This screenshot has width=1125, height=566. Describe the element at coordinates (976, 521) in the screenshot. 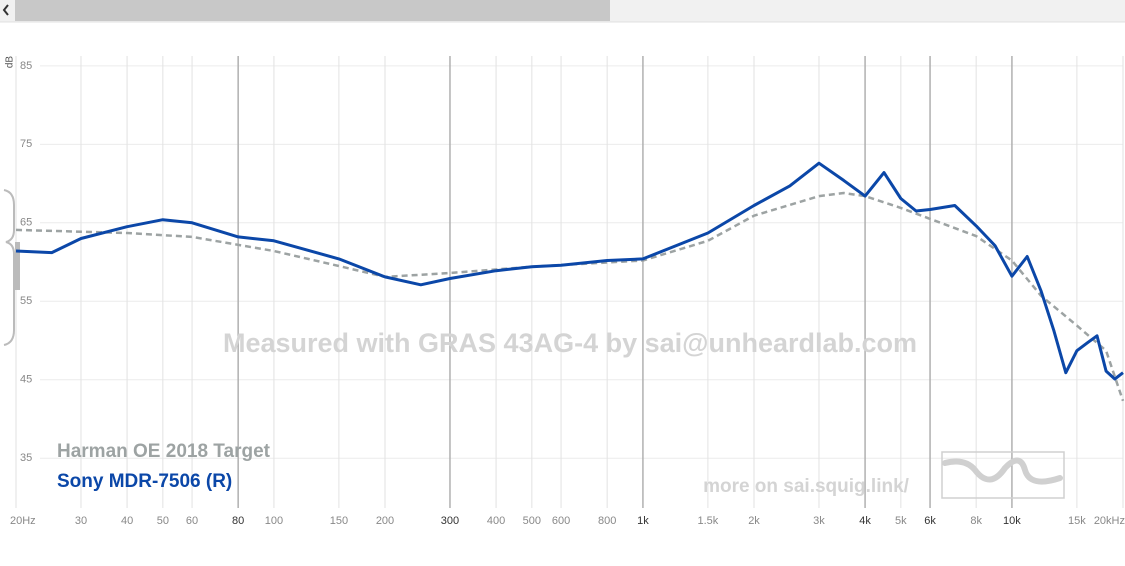

I see `x-tick-label: 8k` at that location.